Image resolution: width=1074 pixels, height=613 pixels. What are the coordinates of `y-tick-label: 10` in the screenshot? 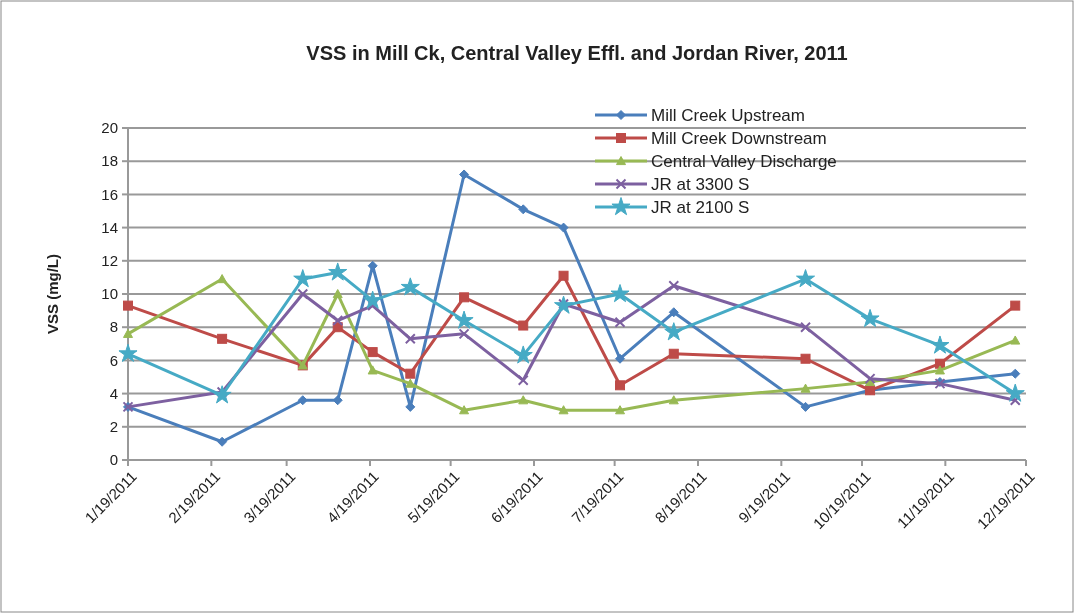 It's located at (109, 294).